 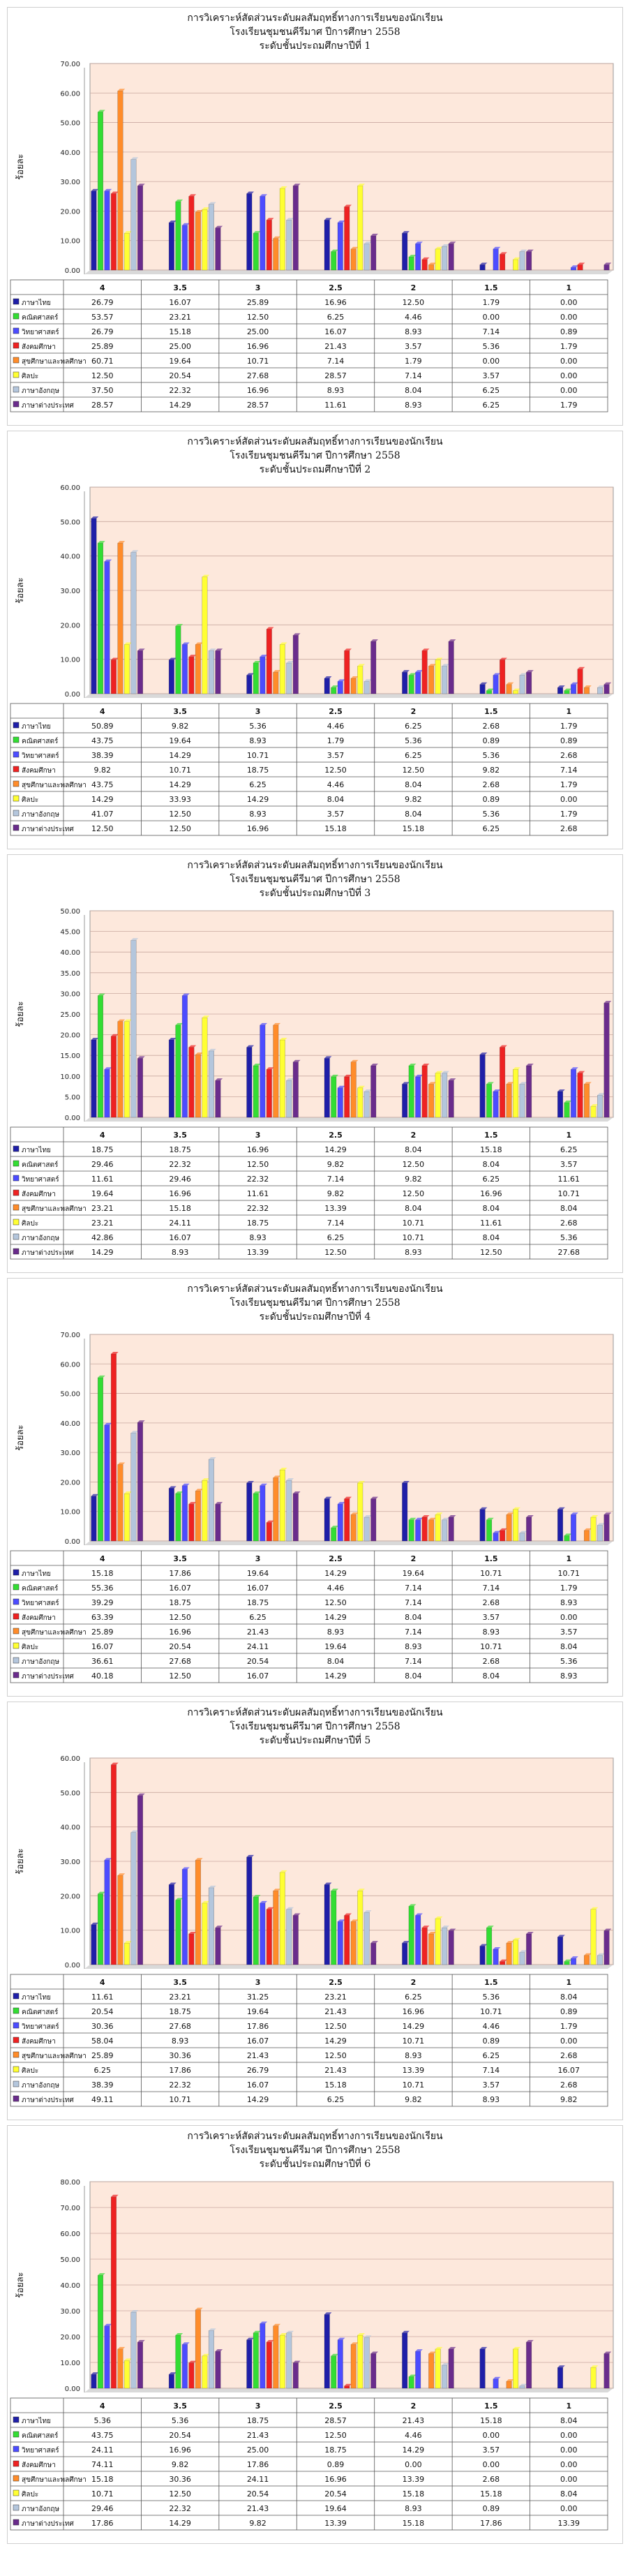 What do you see at coordinates (102, 2085) in the screenshot?
I see `data-label: 38.39` at bounding box center [102, 2085].